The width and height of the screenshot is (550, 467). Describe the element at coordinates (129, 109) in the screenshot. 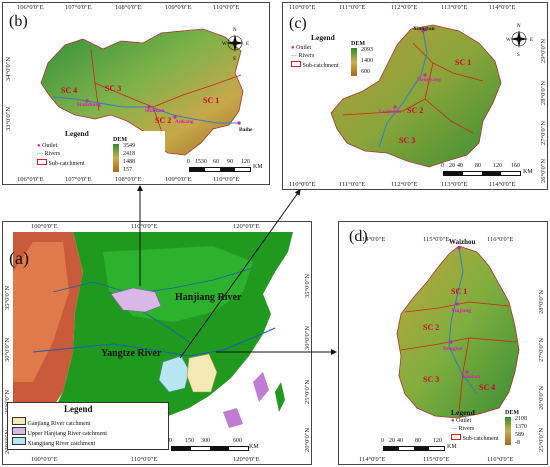

I see `b-subcatchment-line` at that location.